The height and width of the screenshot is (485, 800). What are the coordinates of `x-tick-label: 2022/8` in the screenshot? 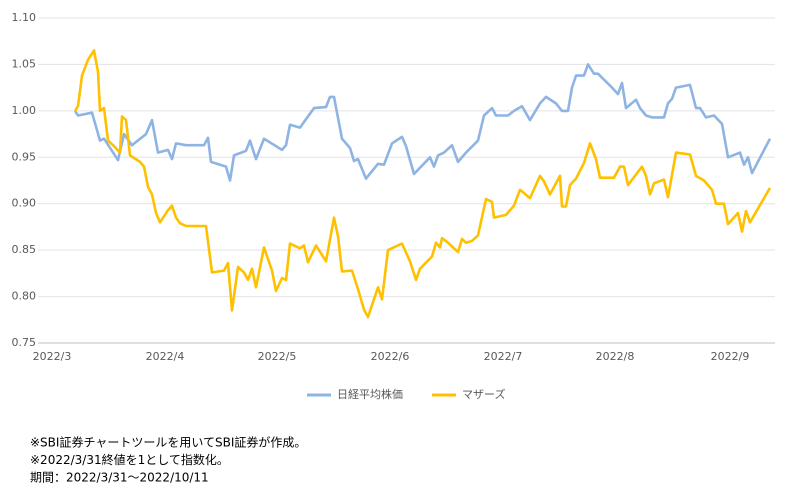 It's located at (615, 356).